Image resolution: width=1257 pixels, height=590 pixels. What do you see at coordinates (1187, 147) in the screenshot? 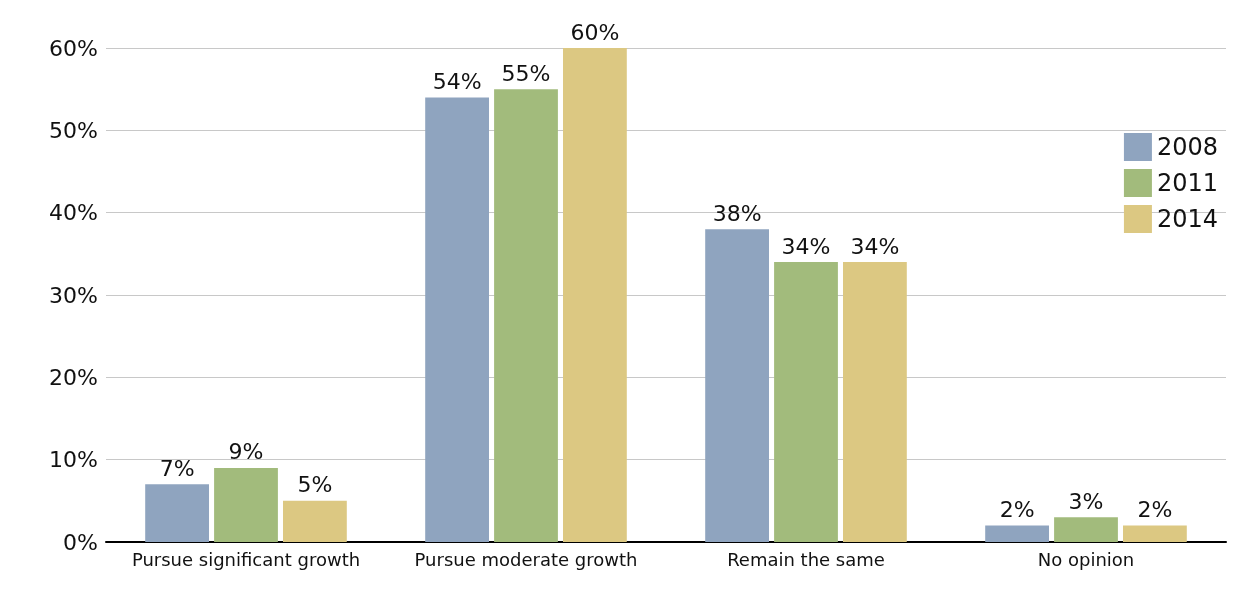
I see `legend-label: 2008` at bounding box center [1187, 147].